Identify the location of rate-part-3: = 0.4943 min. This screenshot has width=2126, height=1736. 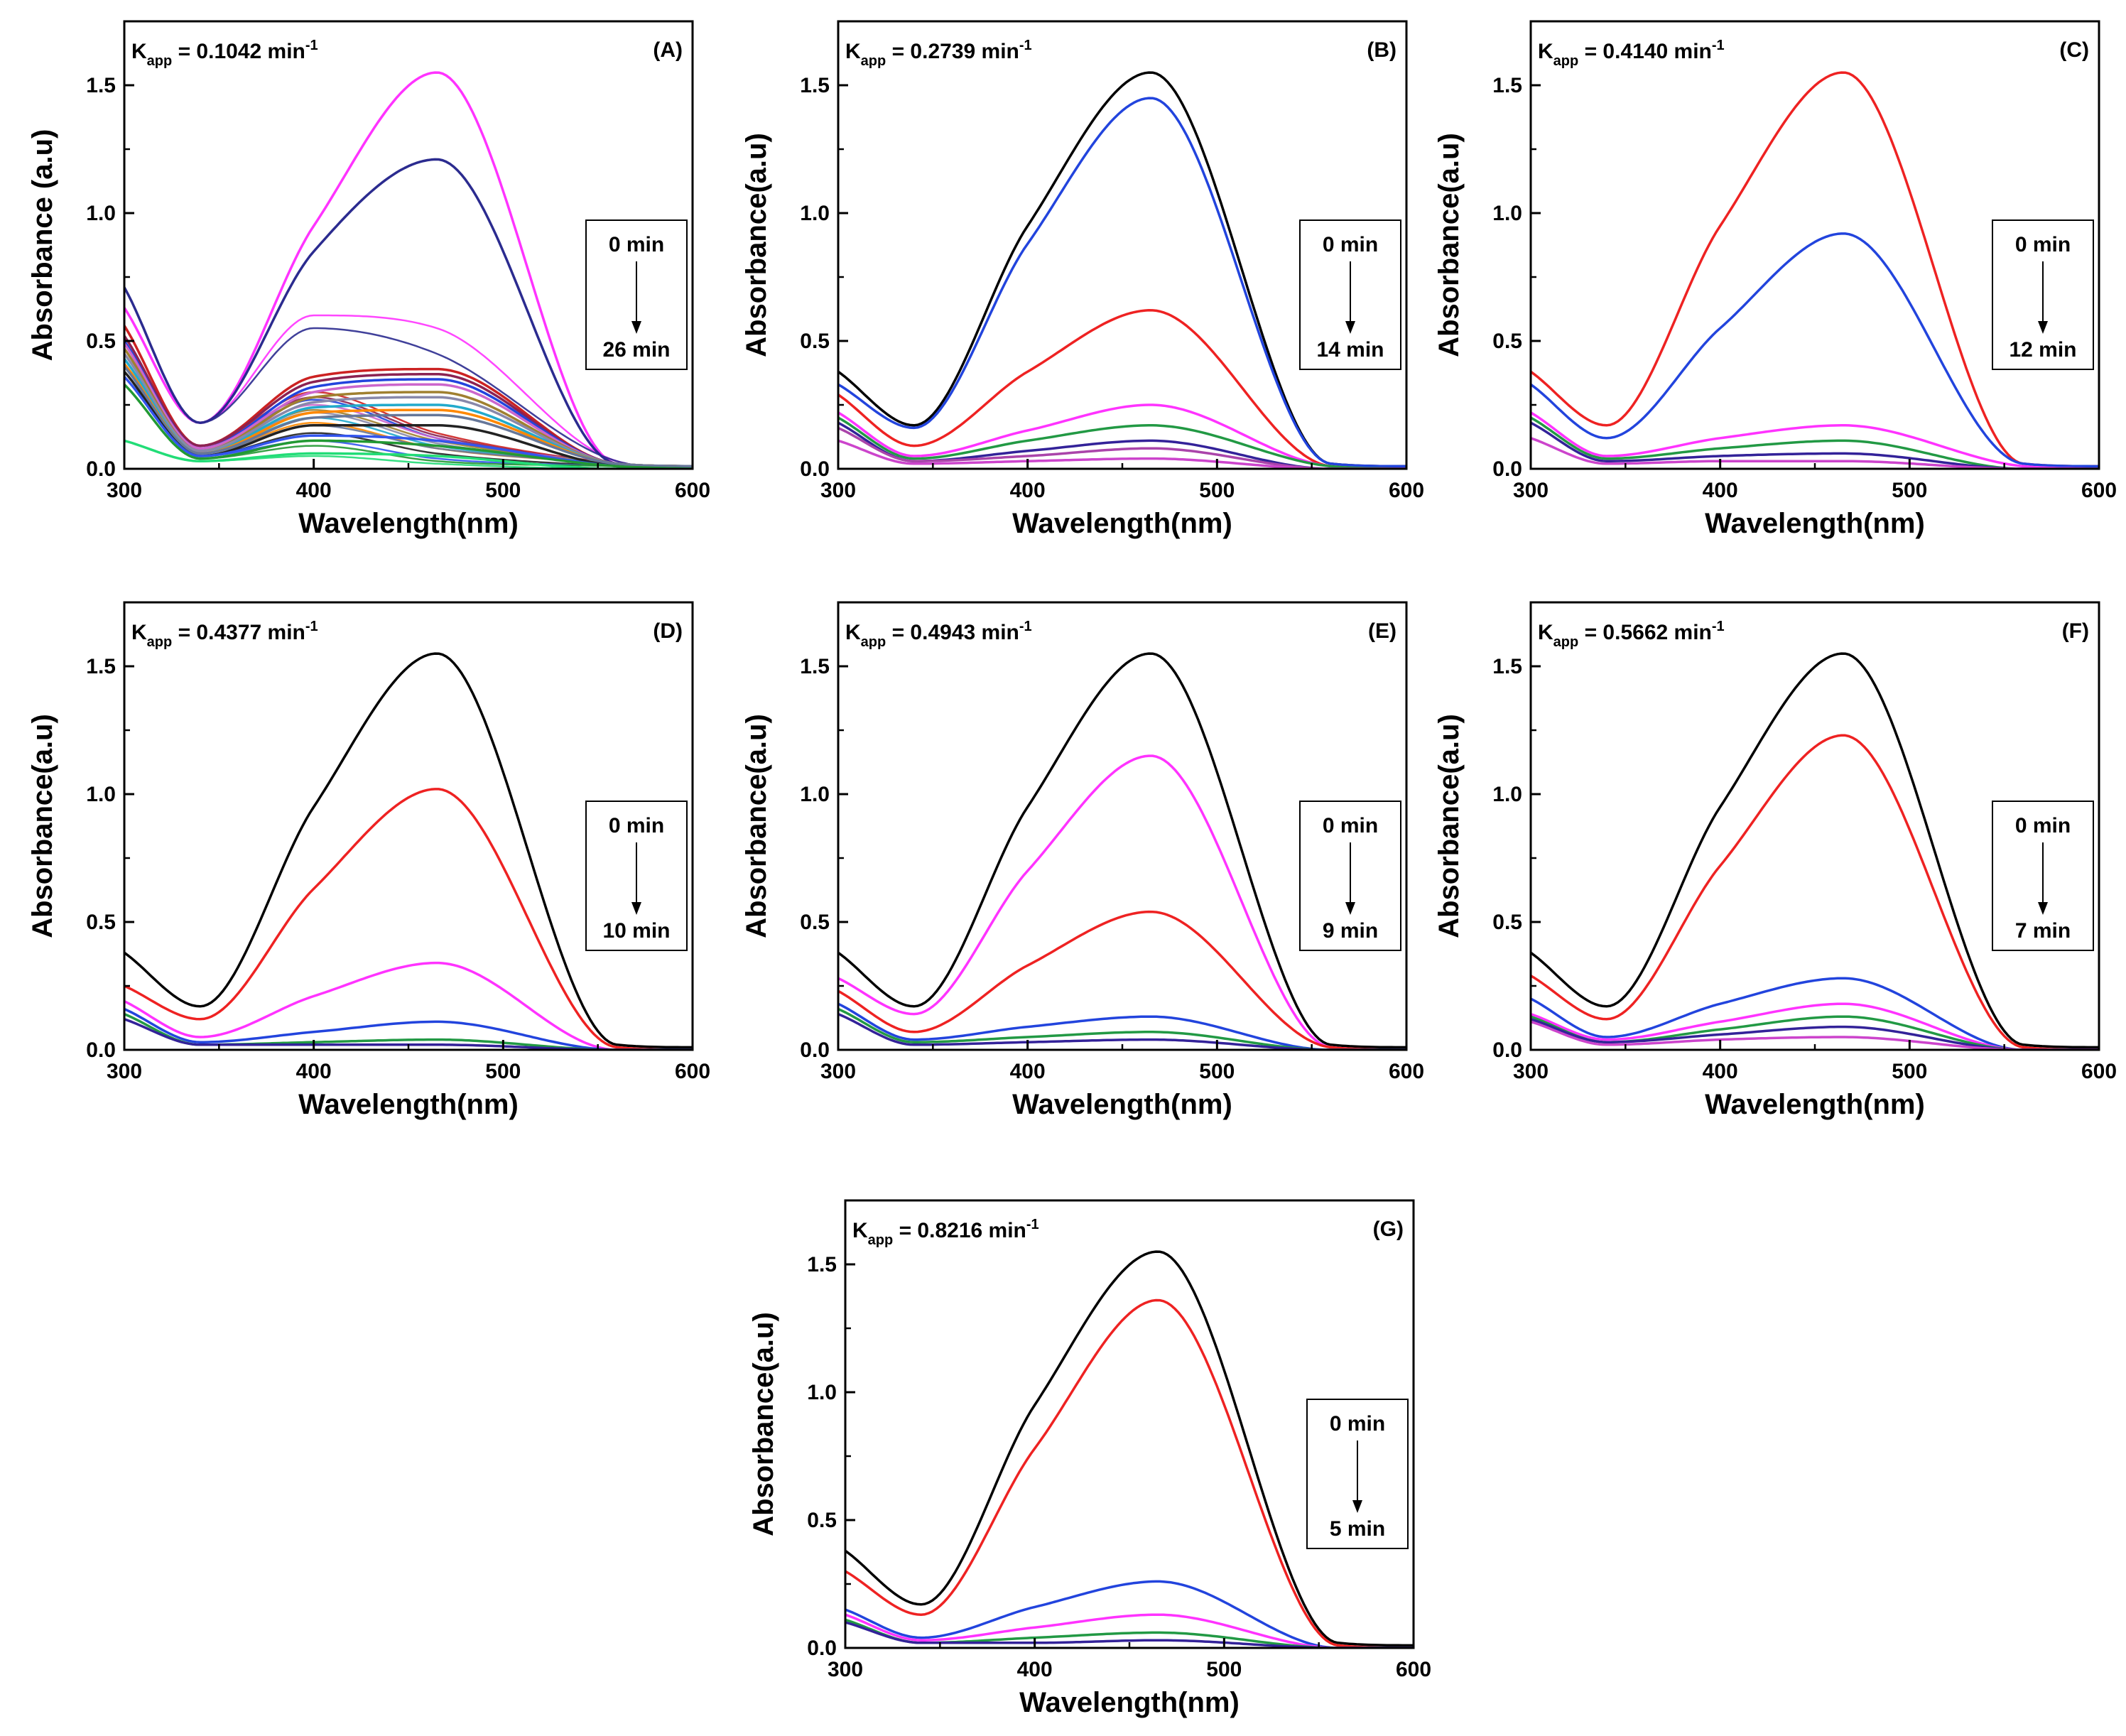
(952, 632).